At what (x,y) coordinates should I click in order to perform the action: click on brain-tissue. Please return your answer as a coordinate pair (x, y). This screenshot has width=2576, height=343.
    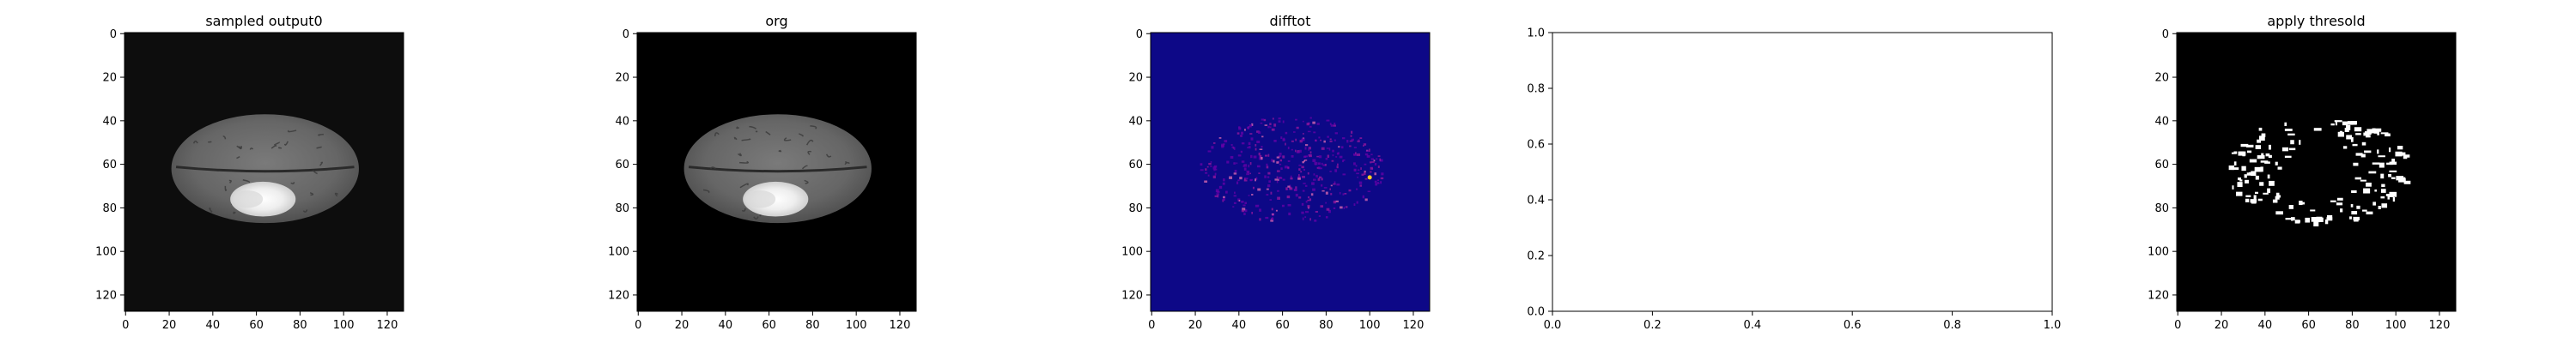
    Looking at the image, I should click on (777, 169).